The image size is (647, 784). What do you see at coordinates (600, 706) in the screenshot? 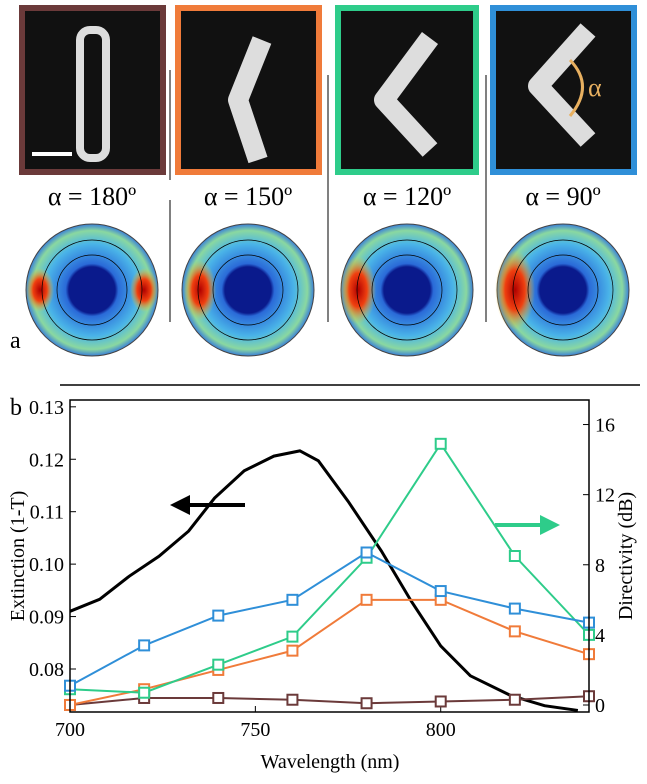
I see `y2-tick-label: 0` at bounding box center [600, 706].